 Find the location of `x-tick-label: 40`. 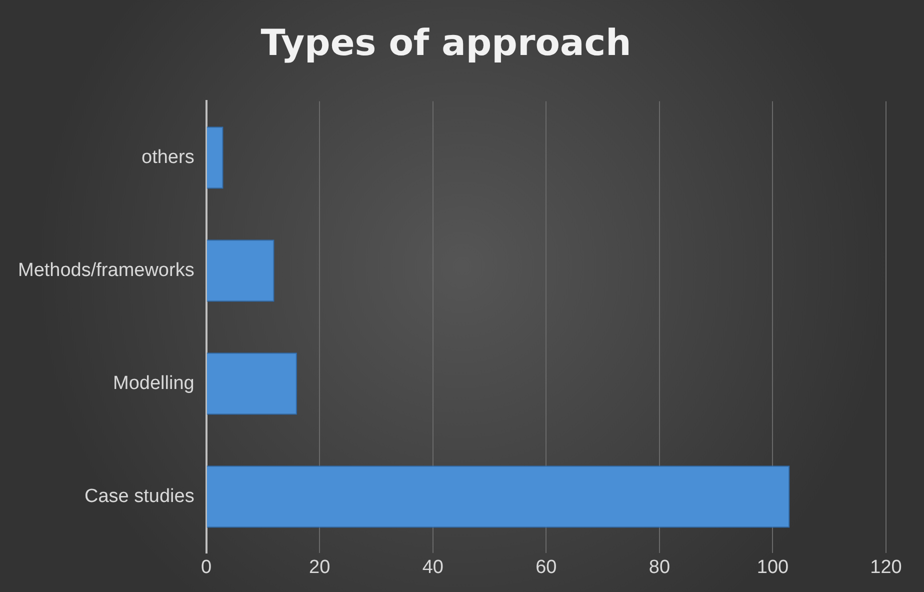

x-tick-label: 40 is located at coordinates (433, 567).